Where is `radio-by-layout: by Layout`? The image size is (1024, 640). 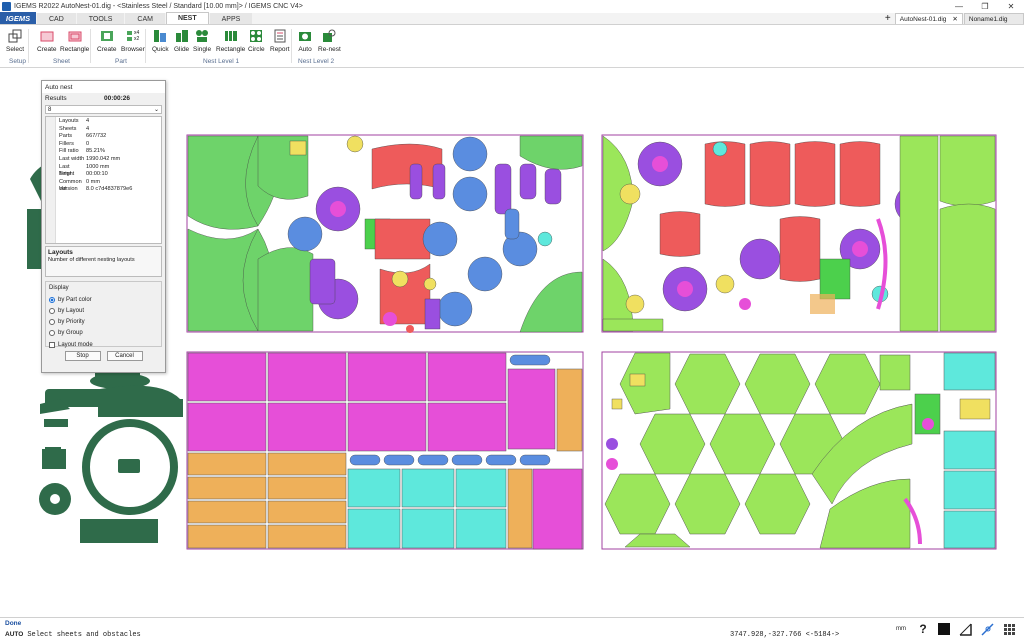
radio-by-layout: by Layout is located at coordinates (103, 310).